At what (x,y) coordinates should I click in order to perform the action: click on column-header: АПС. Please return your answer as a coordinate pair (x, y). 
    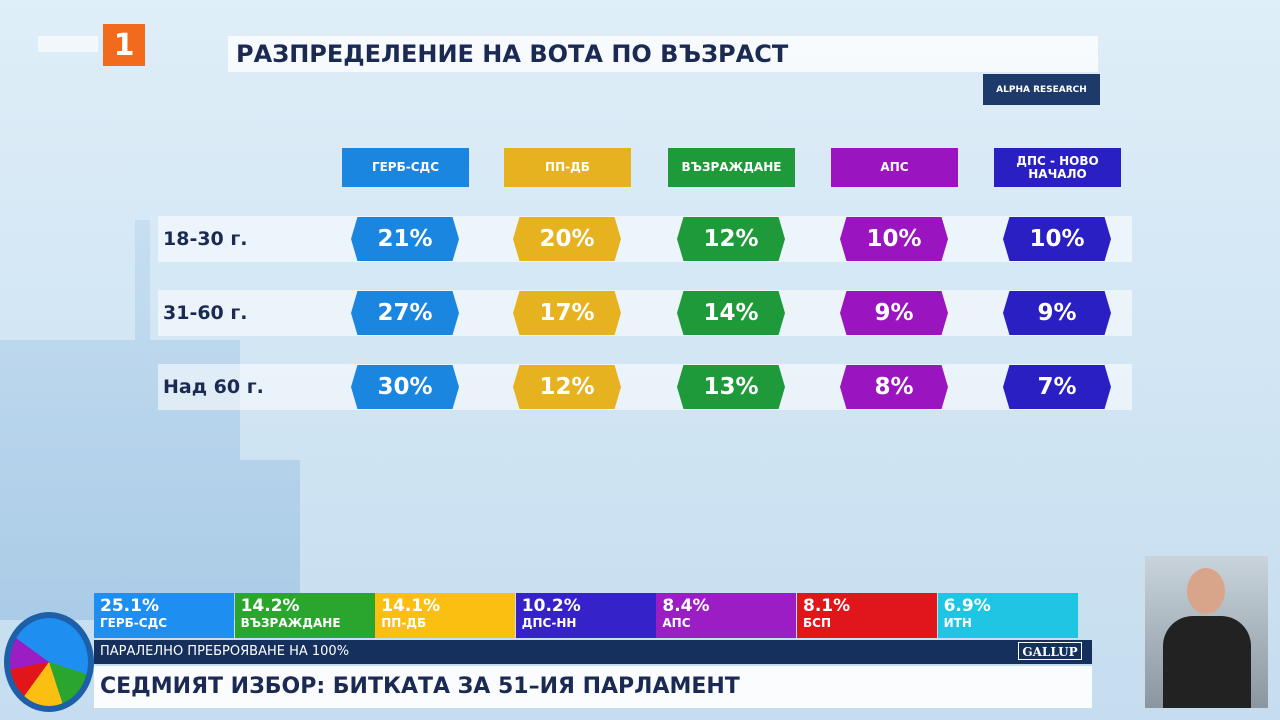
    Looking at the image, I should click on (894, 167).